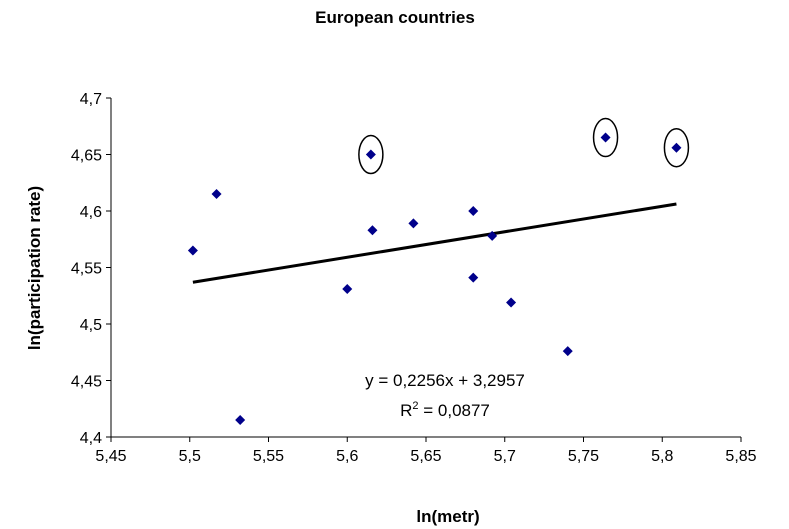 This screenshot has width=789, height=529. What do you see at coordinates (415, 406) in the screenshot?
I see `r-squared-superscript: 2` at bounding box center [415, 406].